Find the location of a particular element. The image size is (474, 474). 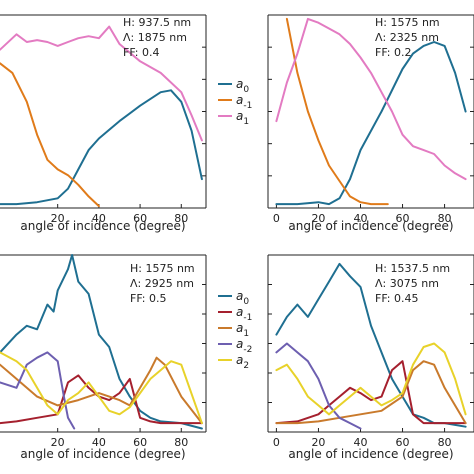

parameter-annotation: FF: 0.2 is located at coordinates (393, 52).